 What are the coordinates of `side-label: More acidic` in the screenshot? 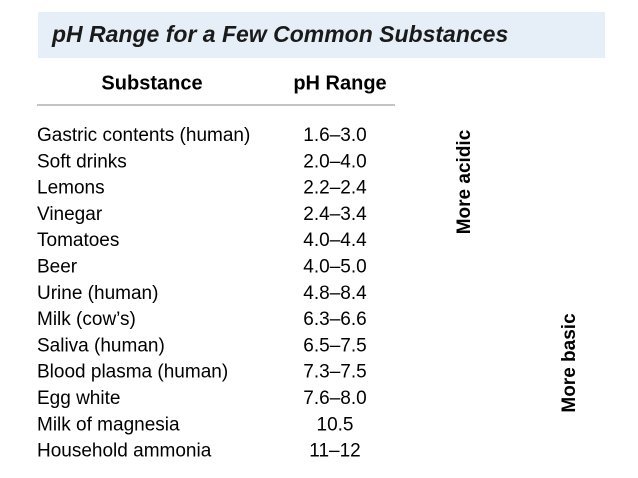 It's located at (464, 181).